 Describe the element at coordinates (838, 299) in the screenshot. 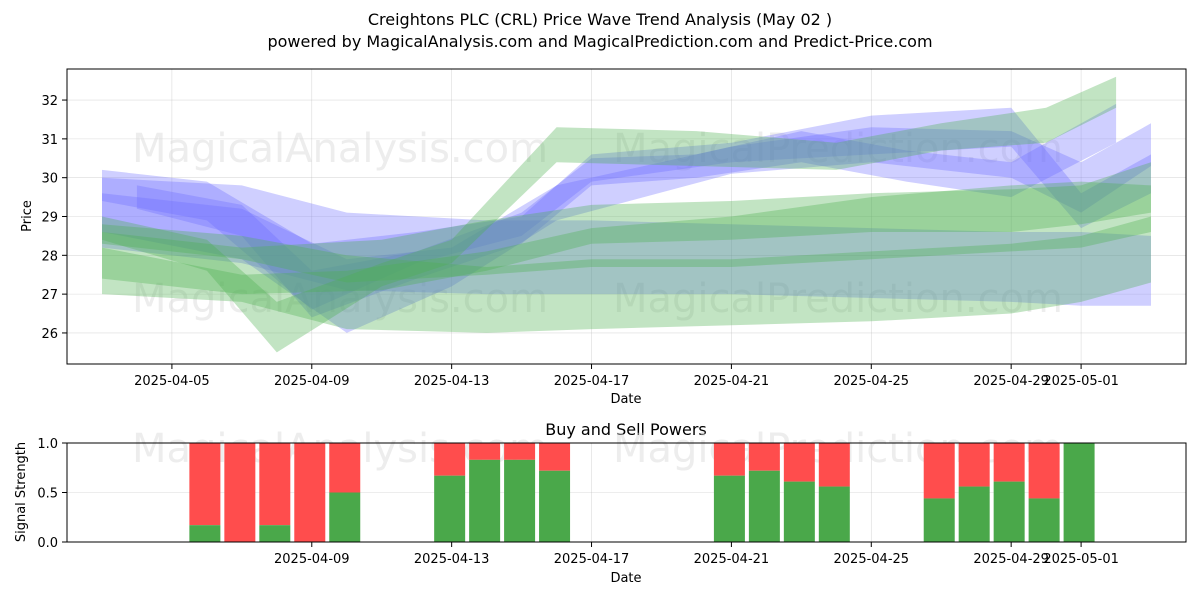

I see `watermark-right-lower: MagicalPrediction.com` at that location.